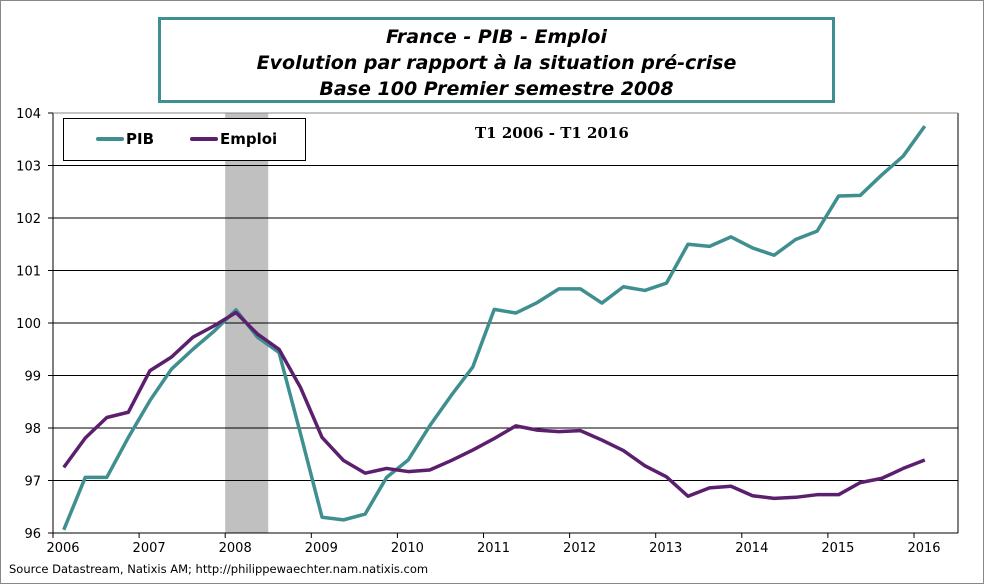  What do you see at coordinates (32, 534) in the screenshot?
I see `y-tick-label: 96` at bounding box center [32, 534].